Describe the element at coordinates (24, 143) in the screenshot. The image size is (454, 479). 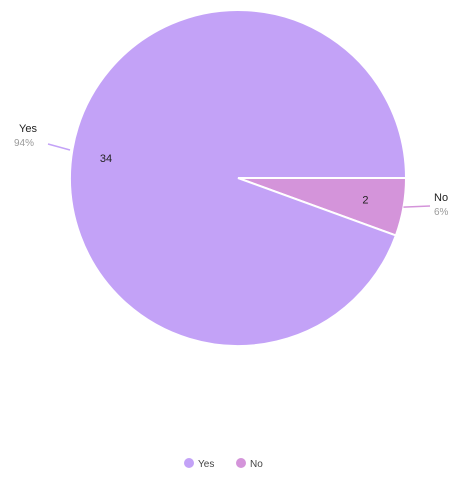
I see `outside-percent-yes: 94%` at that location.